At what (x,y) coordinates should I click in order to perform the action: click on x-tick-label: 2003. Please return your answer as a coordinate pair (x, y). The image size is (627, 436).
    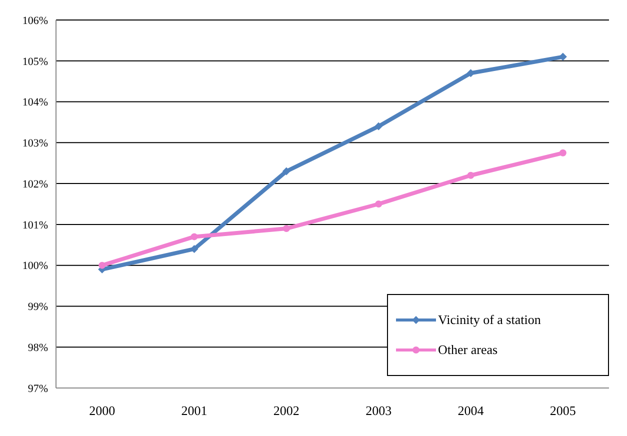
    Looking at the image, I should click on (379, 410).